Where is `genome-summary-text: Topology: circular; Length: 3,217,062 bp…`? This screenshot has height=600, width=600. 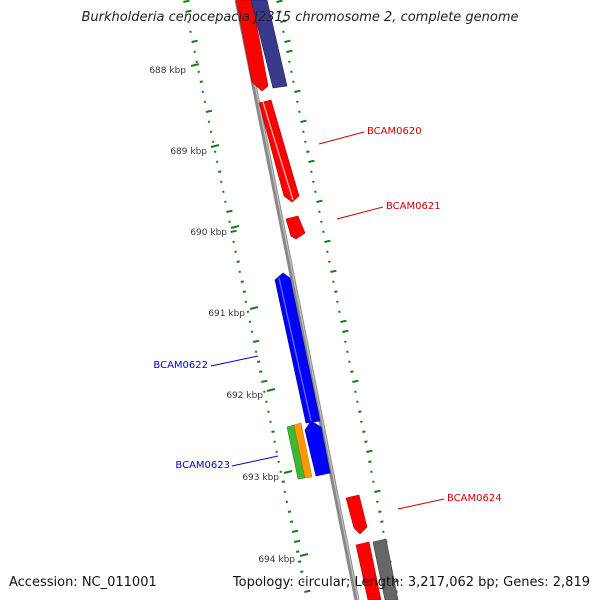
genome-summary-text: Topology: circular; Length: 3,217,062 bp… is located at coordinates (411, 582).